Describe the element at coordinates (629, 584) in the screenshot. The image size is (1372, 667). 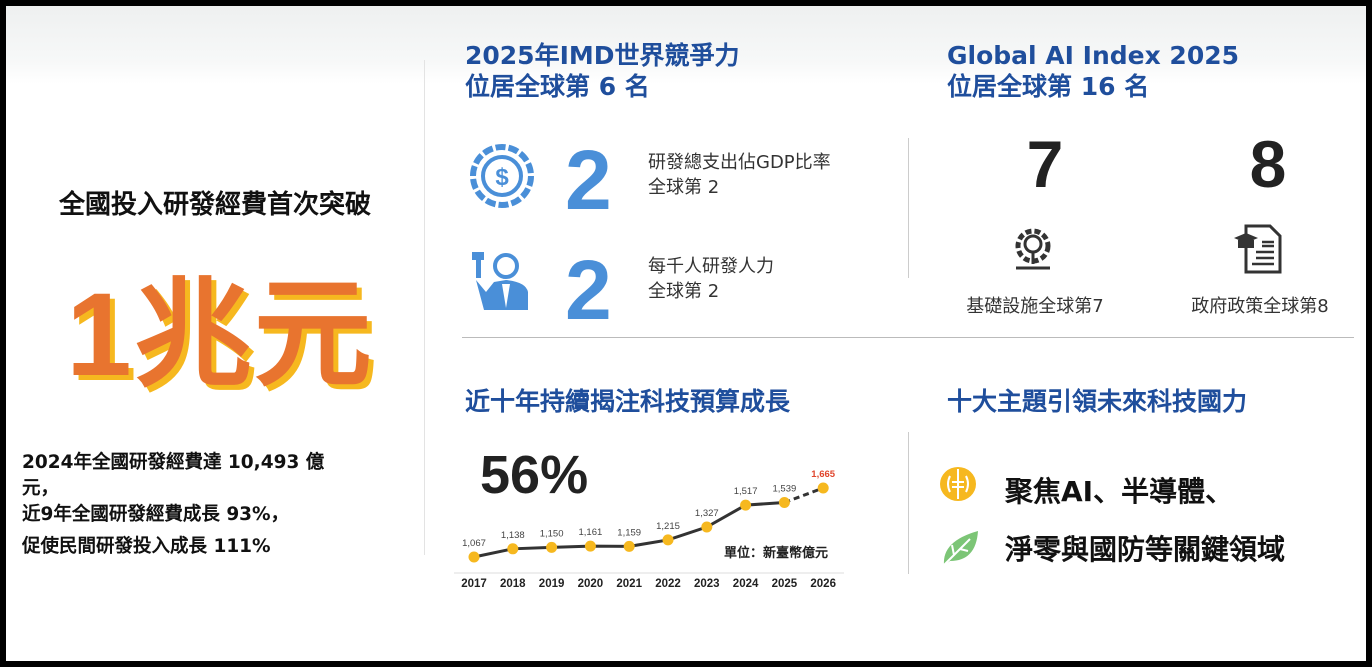
I see `x-tick-label: 2021` at that location.